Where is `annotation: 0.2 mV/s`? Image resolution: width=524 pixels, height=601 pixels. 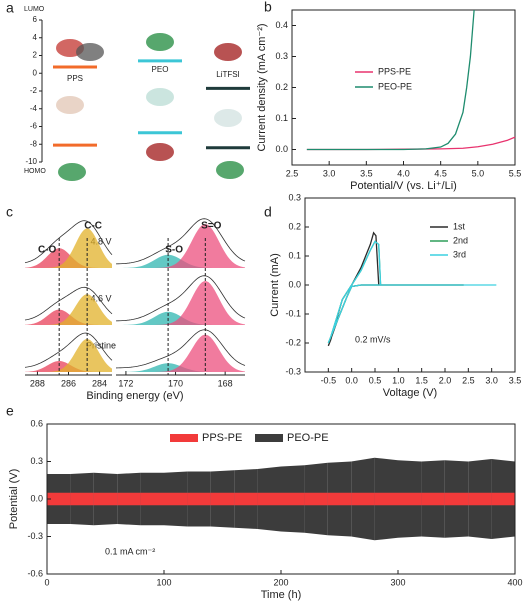
annotation: 0.2 mV/s is located at coordinates (373, 339).